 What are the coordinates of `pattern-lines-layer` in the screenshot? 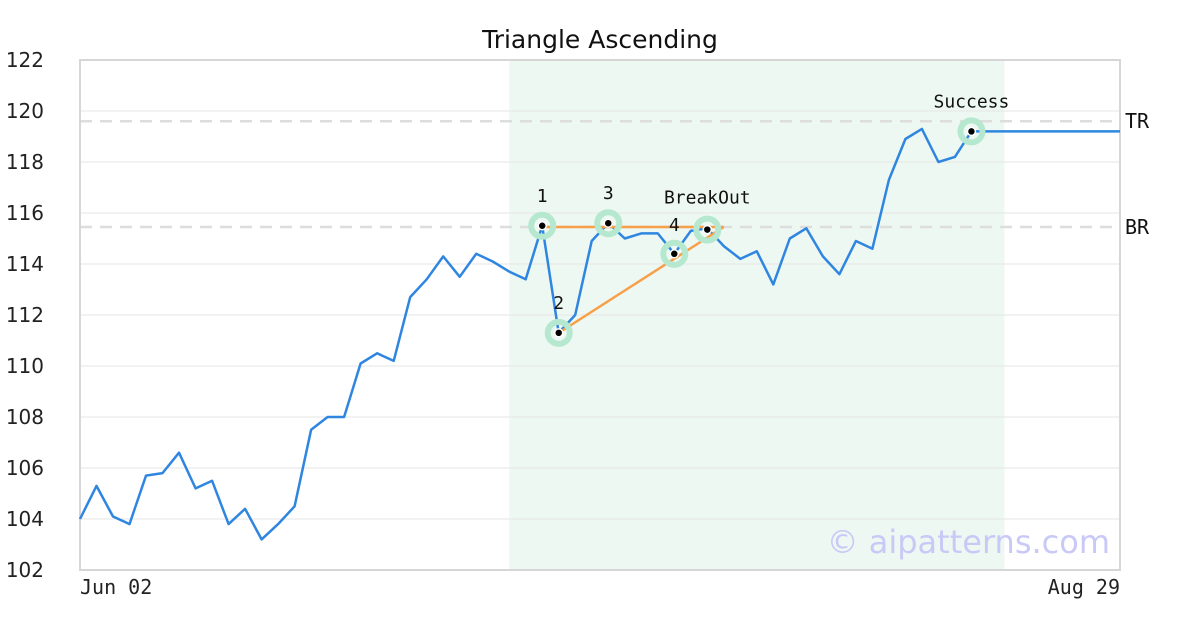 It's located at (633, 279).